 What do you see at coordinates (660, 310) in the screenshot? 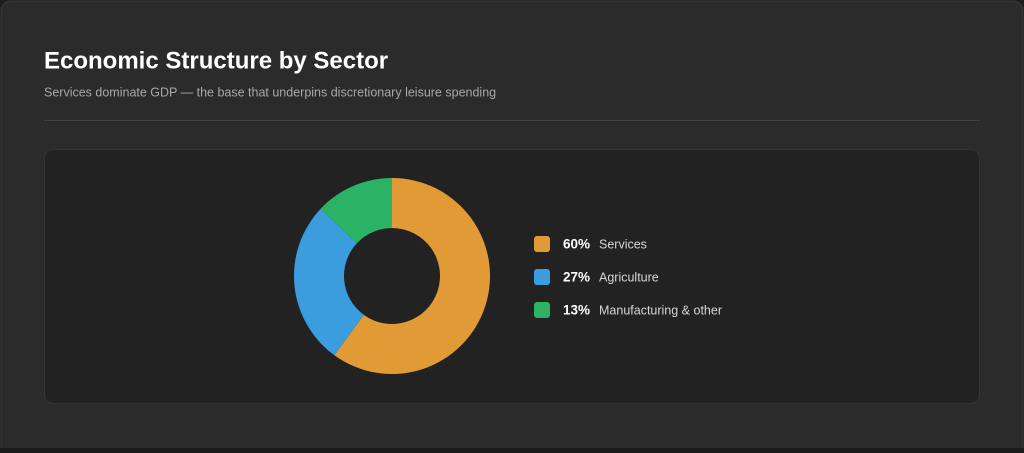
I see `legend-label: Manufacturing & other` at bounding box center [660, 310].